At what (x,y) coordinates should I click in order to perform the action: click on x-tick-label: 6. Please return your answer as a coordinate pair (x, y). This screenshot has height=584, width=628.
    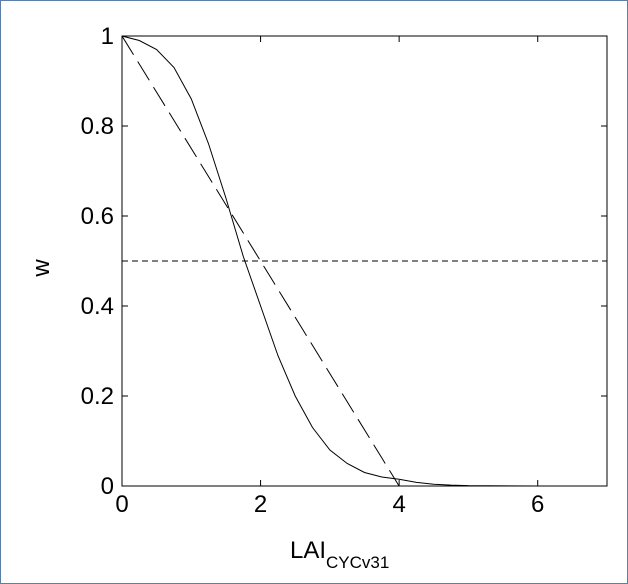
    Looking at the image, I should click on (537, 504).